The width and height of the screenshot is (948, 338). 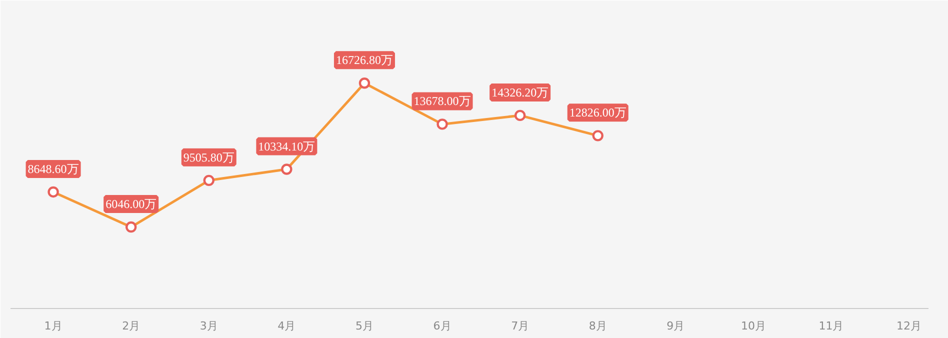 I want to click on data-label: 16726.80万, so click(x=364, y=60).